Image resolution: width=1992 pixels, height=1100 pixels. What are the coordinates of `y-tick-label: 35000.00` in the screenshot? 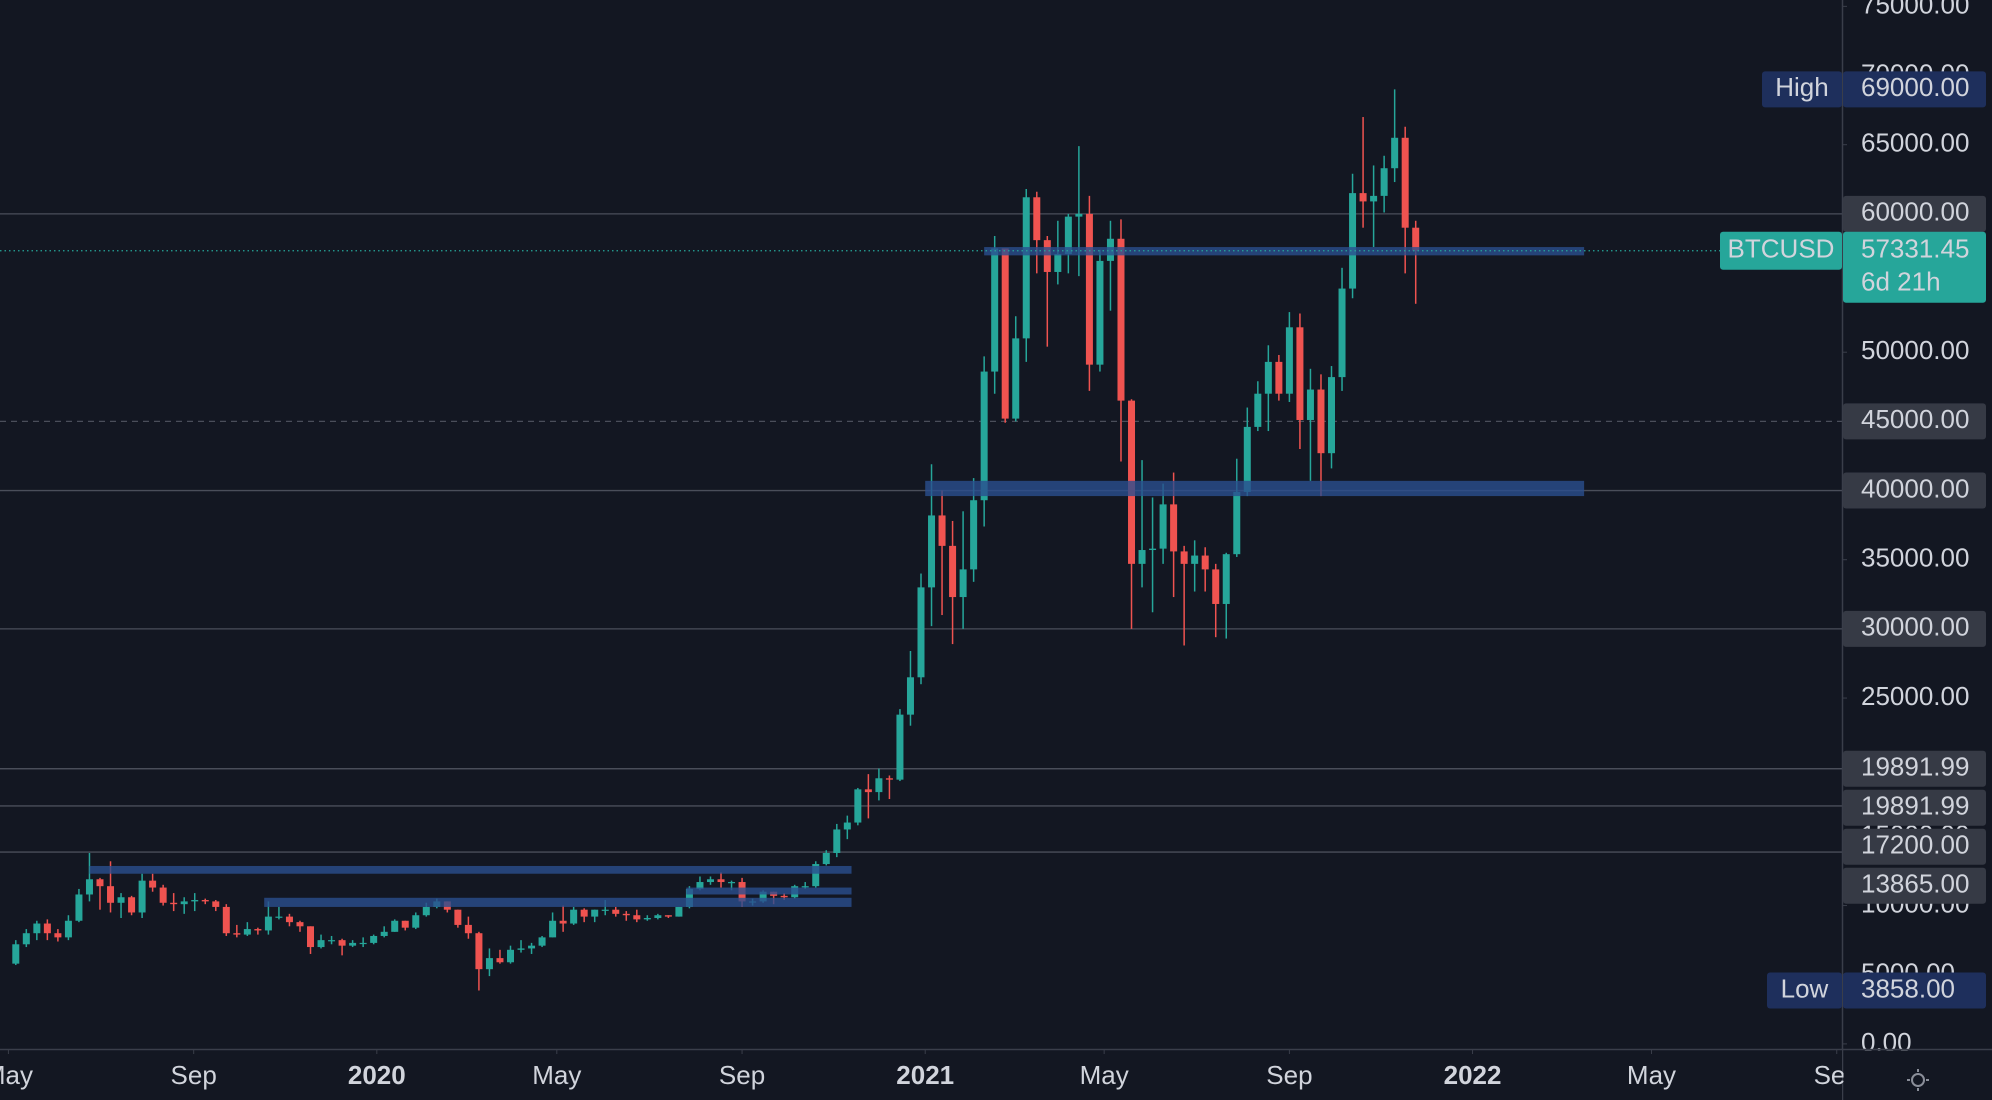 It's located at (1915, 558).